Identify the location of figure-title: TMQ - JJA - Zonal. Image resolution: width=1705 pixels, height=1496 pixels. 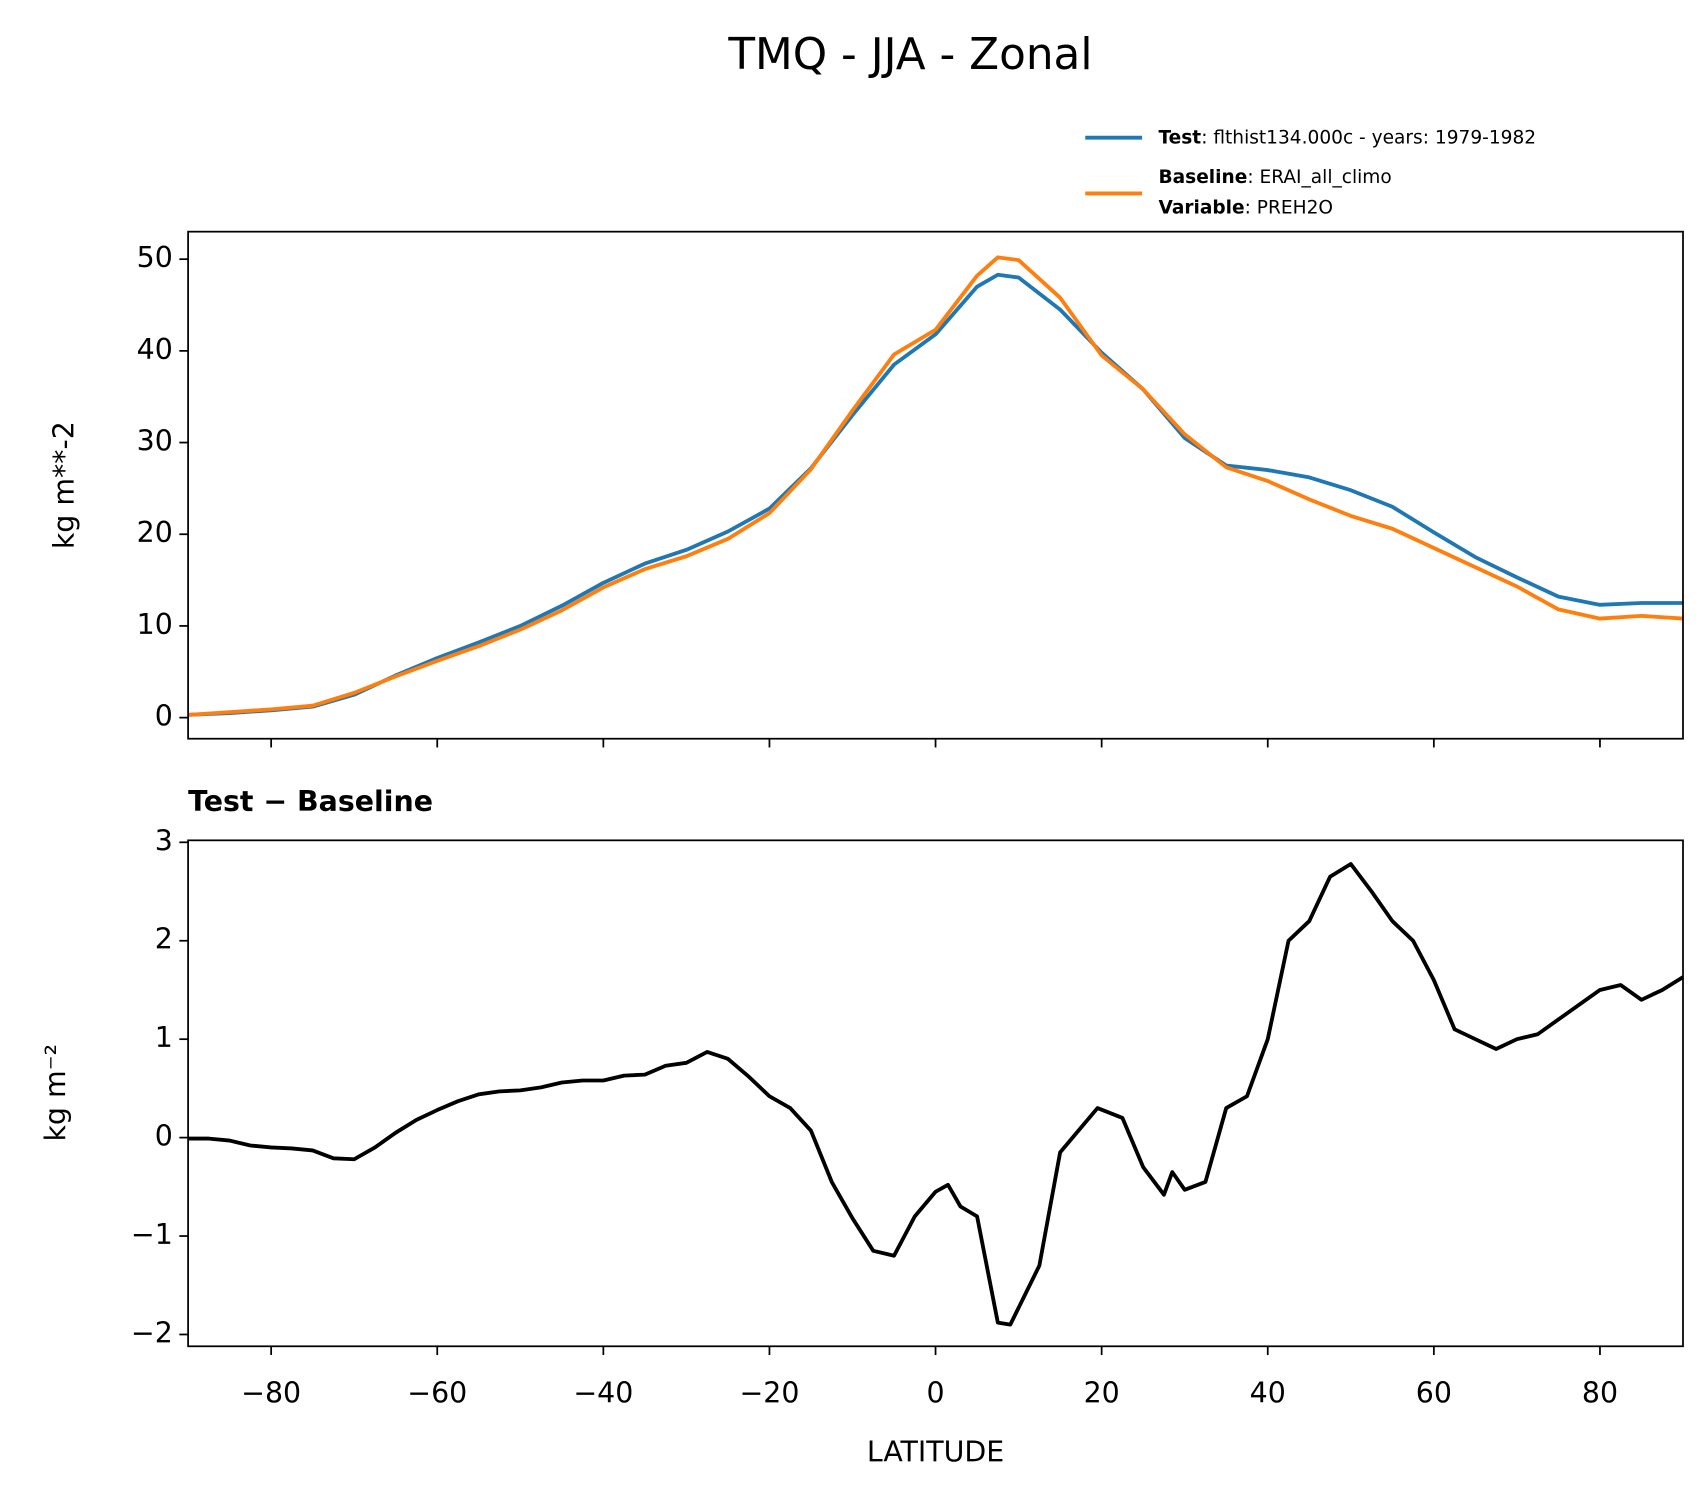
(909, 54).